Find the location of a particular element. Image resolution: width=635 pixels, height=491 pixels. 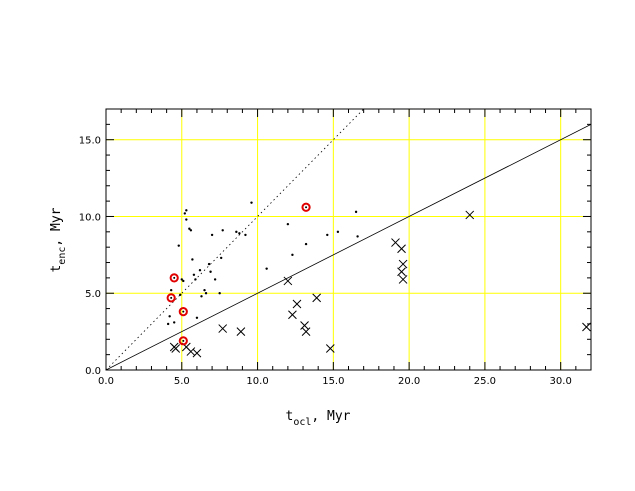

x-axis-title-tail: , Myr is located at coordinates (330, 416).